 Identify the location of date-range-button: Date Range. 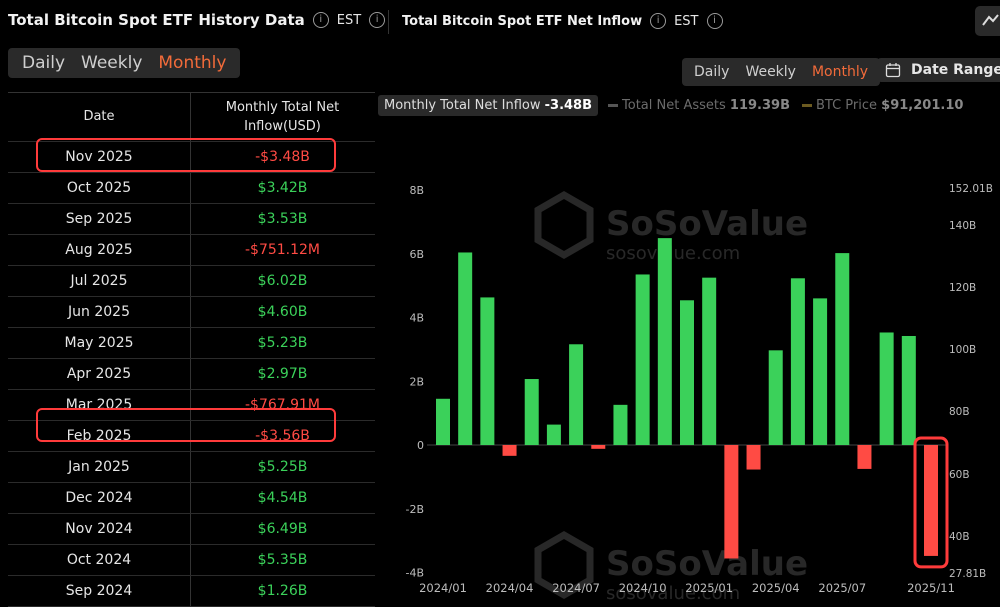
(938, 70).